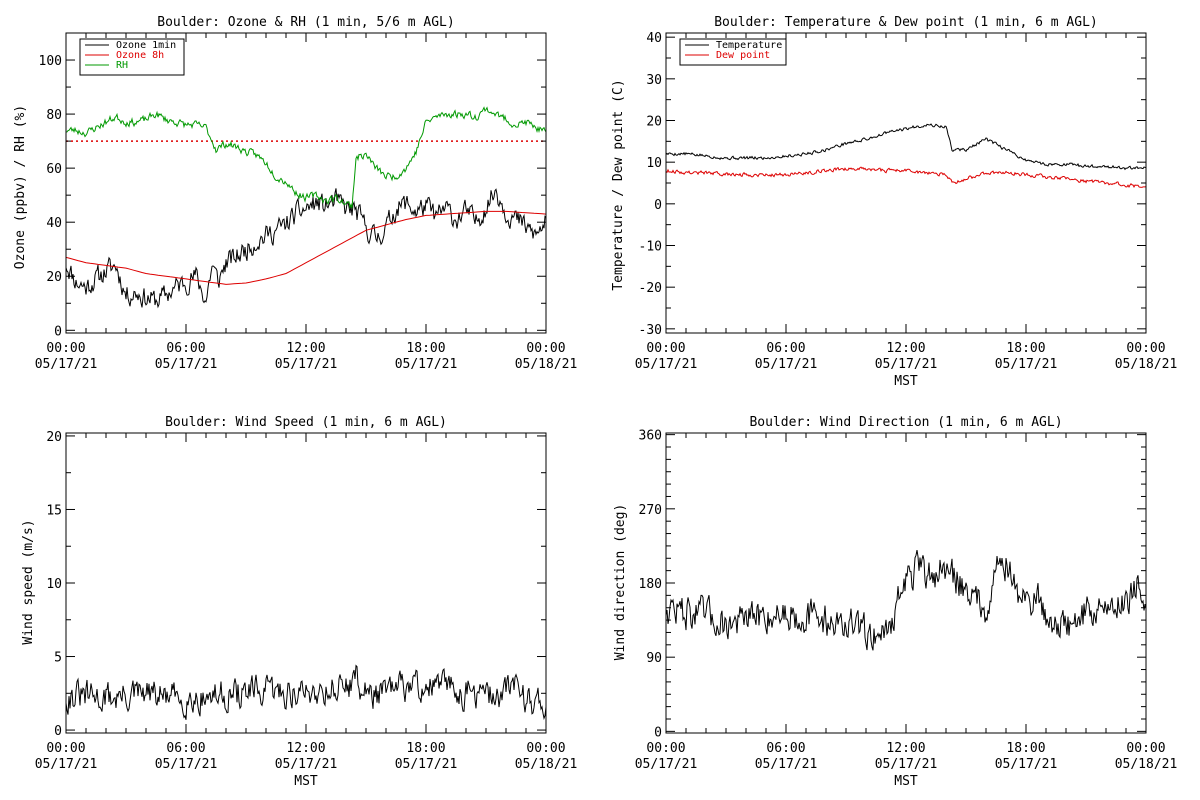 The width and height of the screenshot is (1200, 800). I want to click on y-axis-label: Temperature / Dew point (C), so click(618, 184).